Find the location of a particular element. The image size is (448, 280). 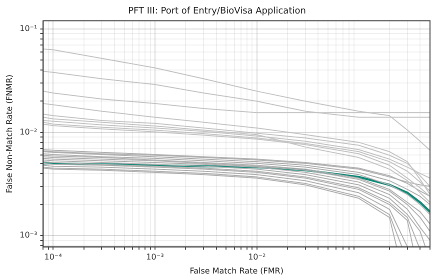

y-tick-label: 10⁻² is located at coordinates (29, 131).